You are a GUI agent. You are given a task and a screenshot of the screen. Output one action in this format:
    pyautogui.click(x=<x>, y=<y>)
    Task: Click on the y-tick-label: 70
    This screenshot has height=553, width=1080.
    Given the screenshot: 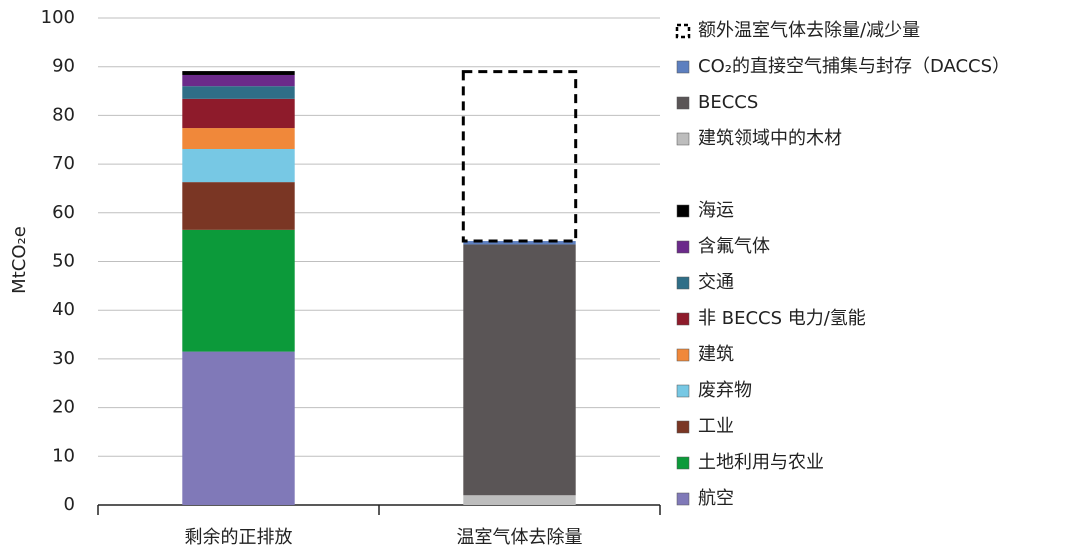 What is the action you would take?
    pyautogui.click(x=63, y=163)
    